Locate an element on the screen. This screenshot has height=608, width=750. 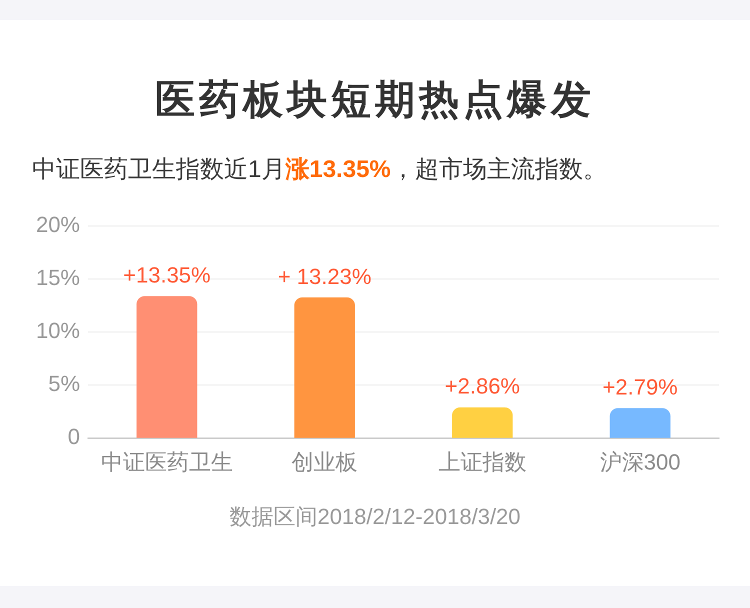
y-tick-label: 0 is located at coordinates (74, 437).